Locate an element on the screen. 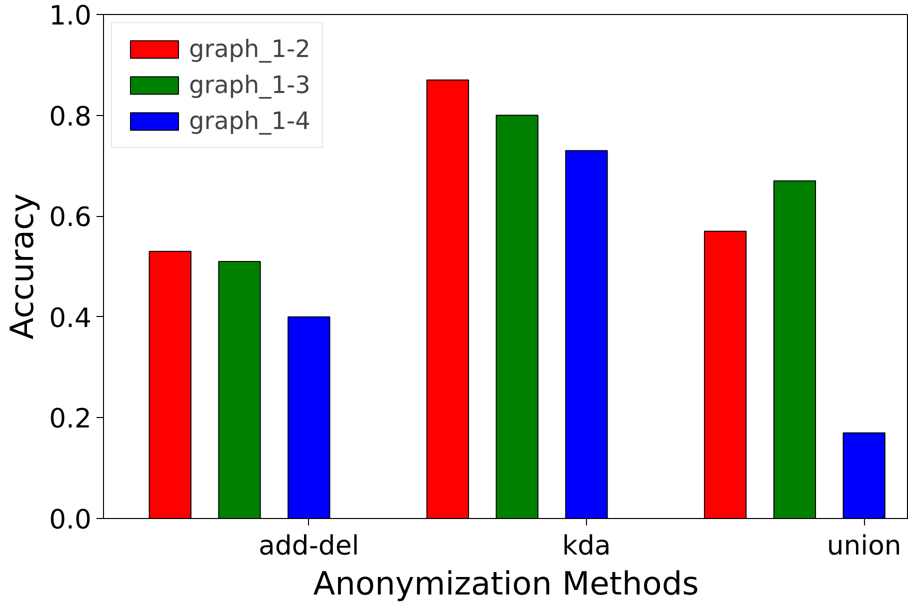  y-tick-label: 0.6 is located at coordinates (70, 218).